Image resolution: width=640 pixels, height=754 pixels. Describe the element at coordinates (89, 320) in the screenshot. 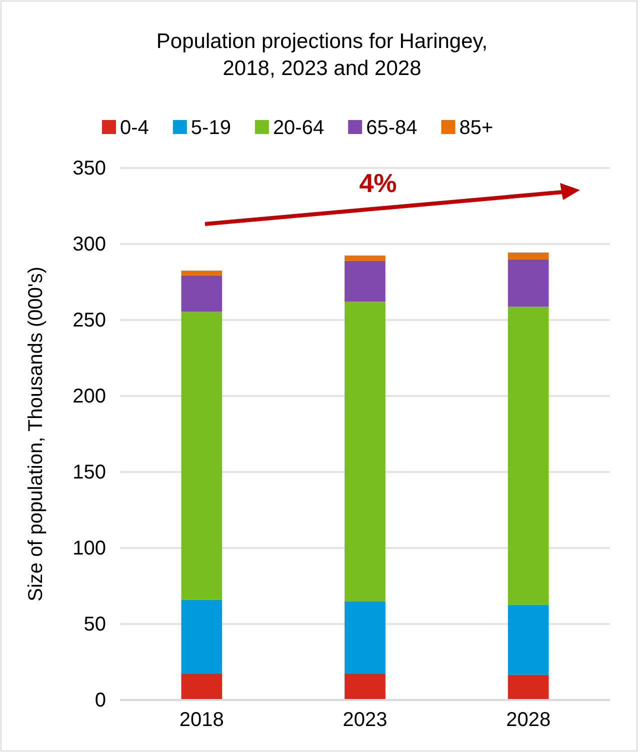

I see `y-tick-label: 250` at that location.